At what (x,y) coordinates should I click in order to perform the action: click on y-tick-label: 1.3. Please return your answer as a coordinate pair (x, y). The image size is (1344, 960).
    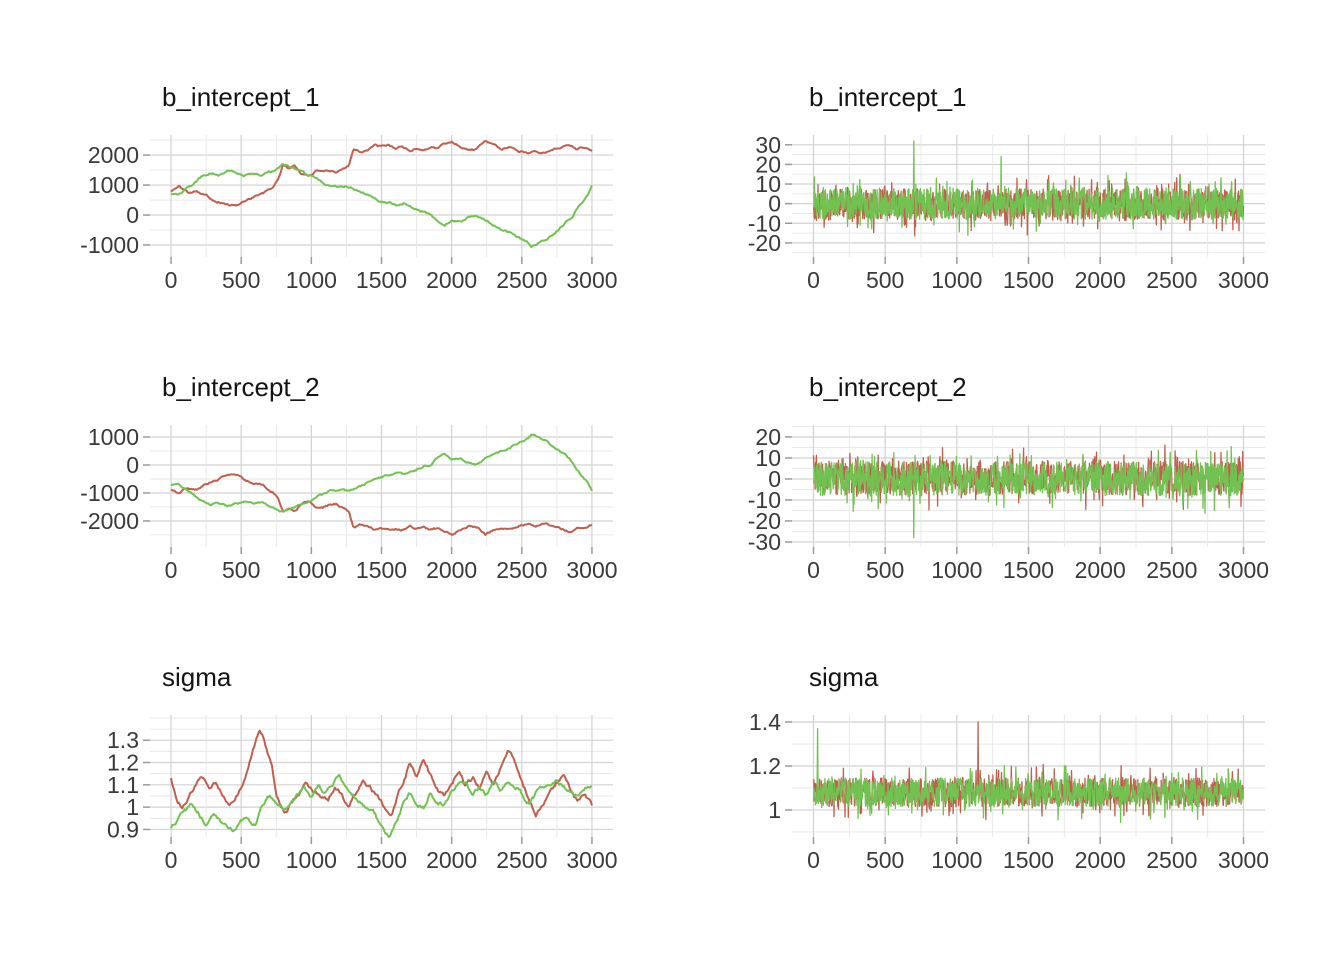
    Looking at the image, I should click on (123, 740).